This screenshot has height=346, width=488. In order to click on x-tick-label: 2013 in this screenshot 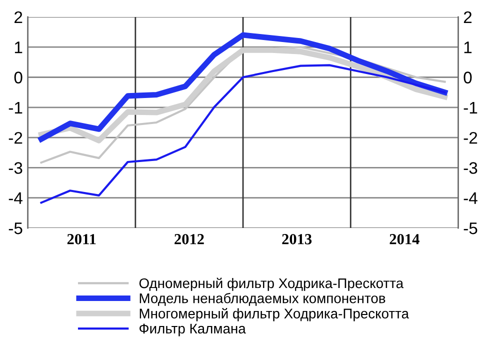, I will do `click(297, 239)`.